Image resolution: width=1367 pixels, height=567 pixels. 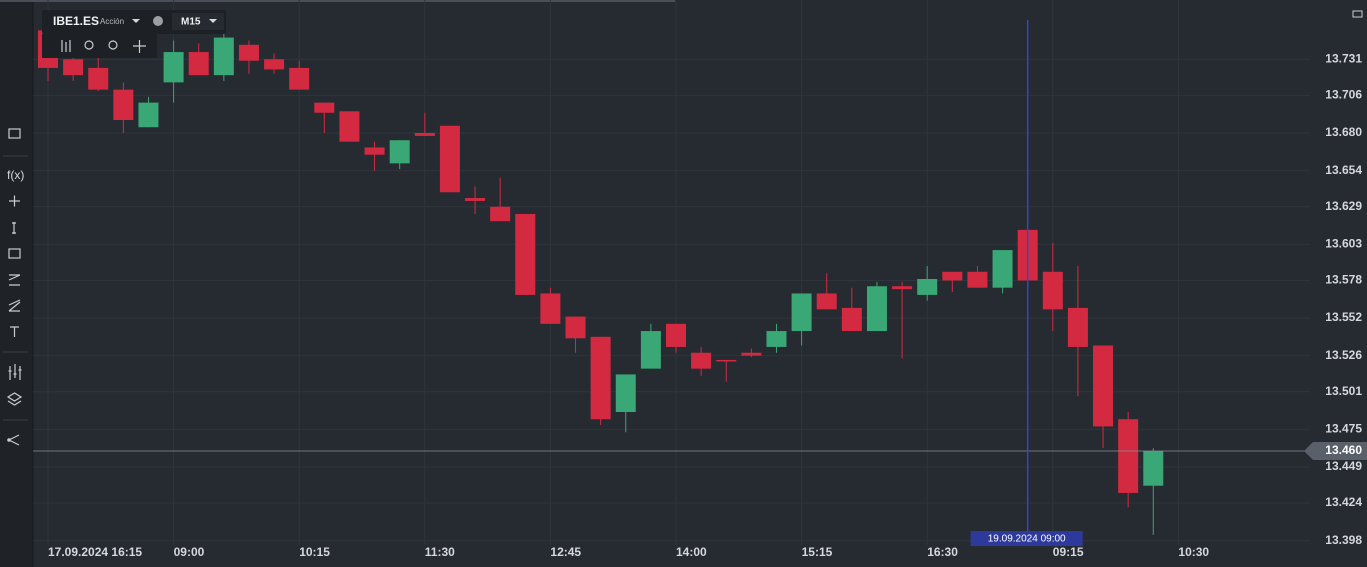 I want to click on crosshair-button, so click(x=14, y=201).